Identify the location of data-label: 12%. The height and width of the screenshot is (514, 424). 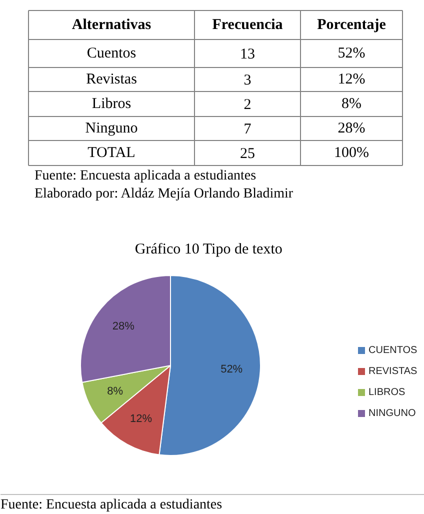
(141, 419).